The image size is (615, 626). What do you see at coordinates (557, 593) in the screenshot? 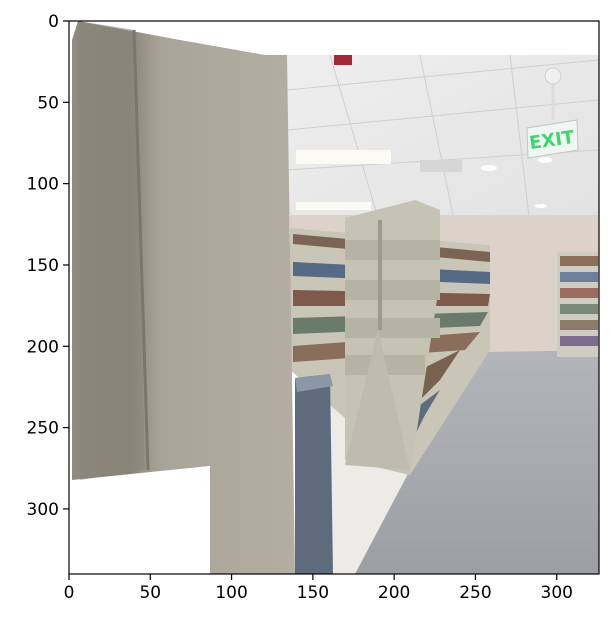
I see `x-tick-label: 300` at bounding box center [557, 593].